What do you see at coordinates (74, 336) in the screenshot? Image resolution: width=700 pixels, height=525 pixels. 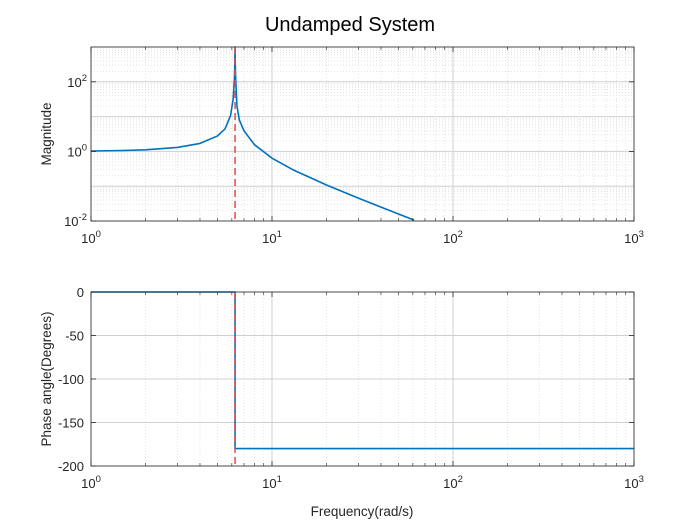 I see `y-tick-label: -50` at bounding box center [74, 336].